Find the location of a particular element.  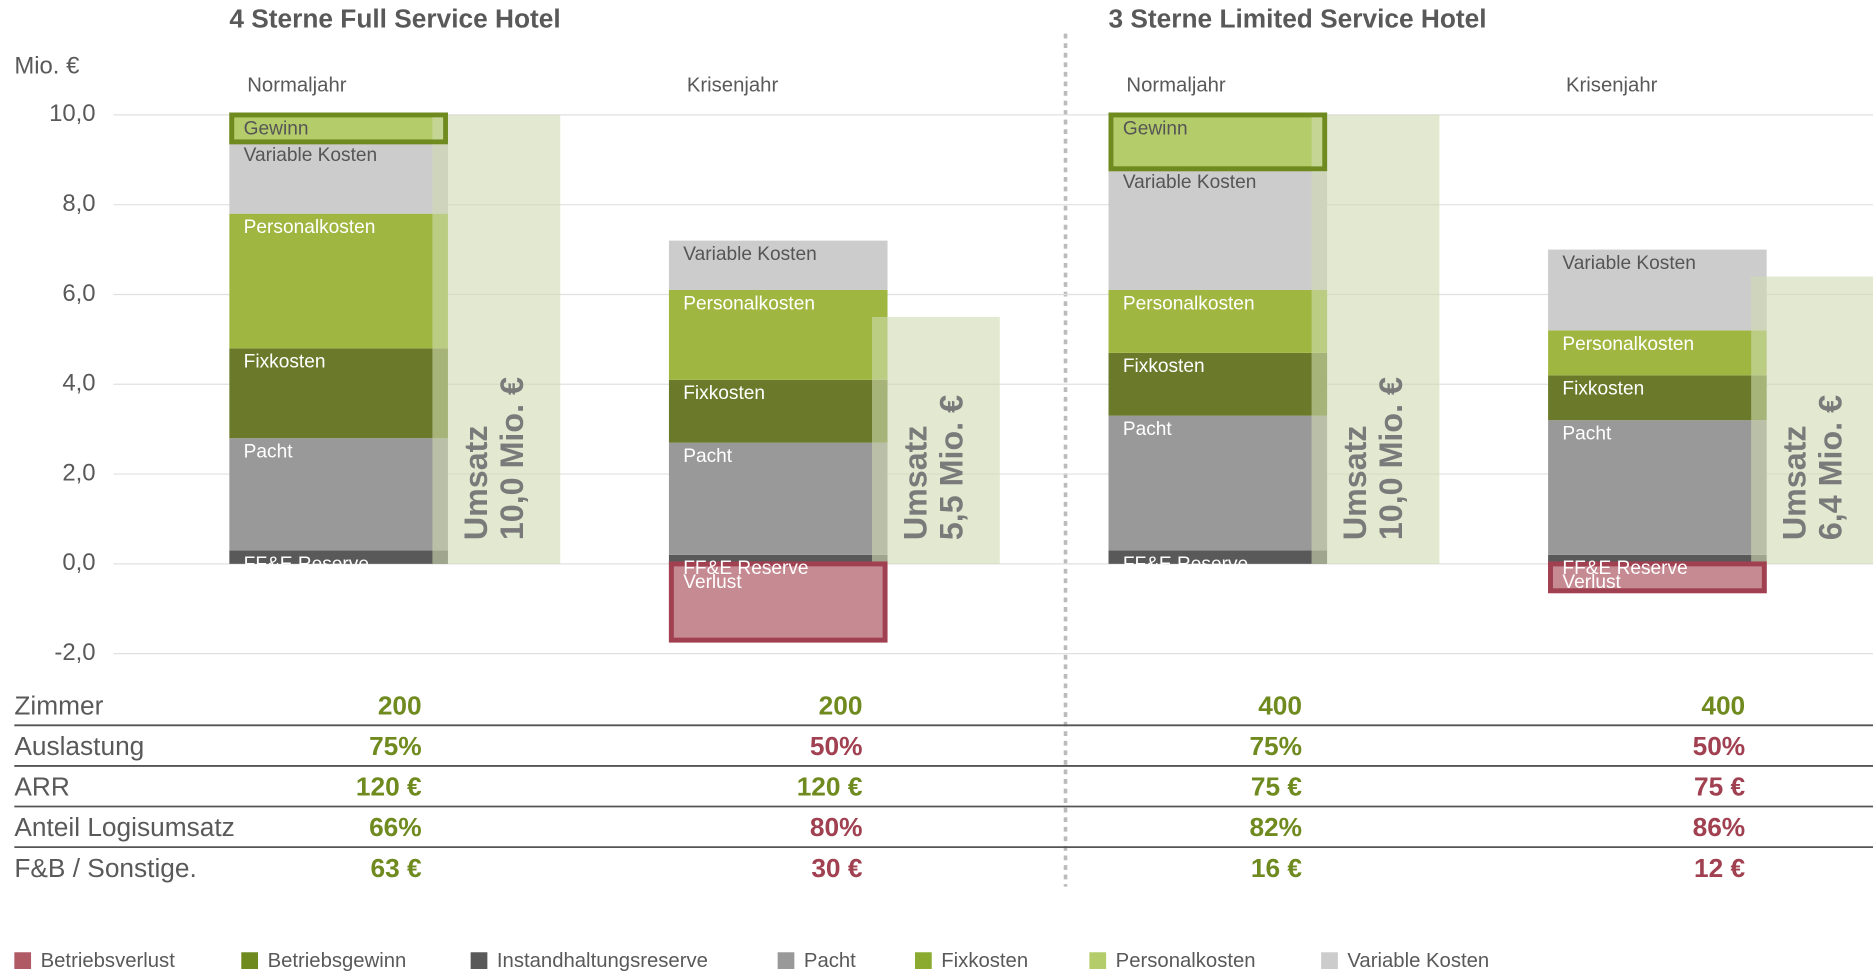

table-cell: 63 € is located at coordinates (397, 868).